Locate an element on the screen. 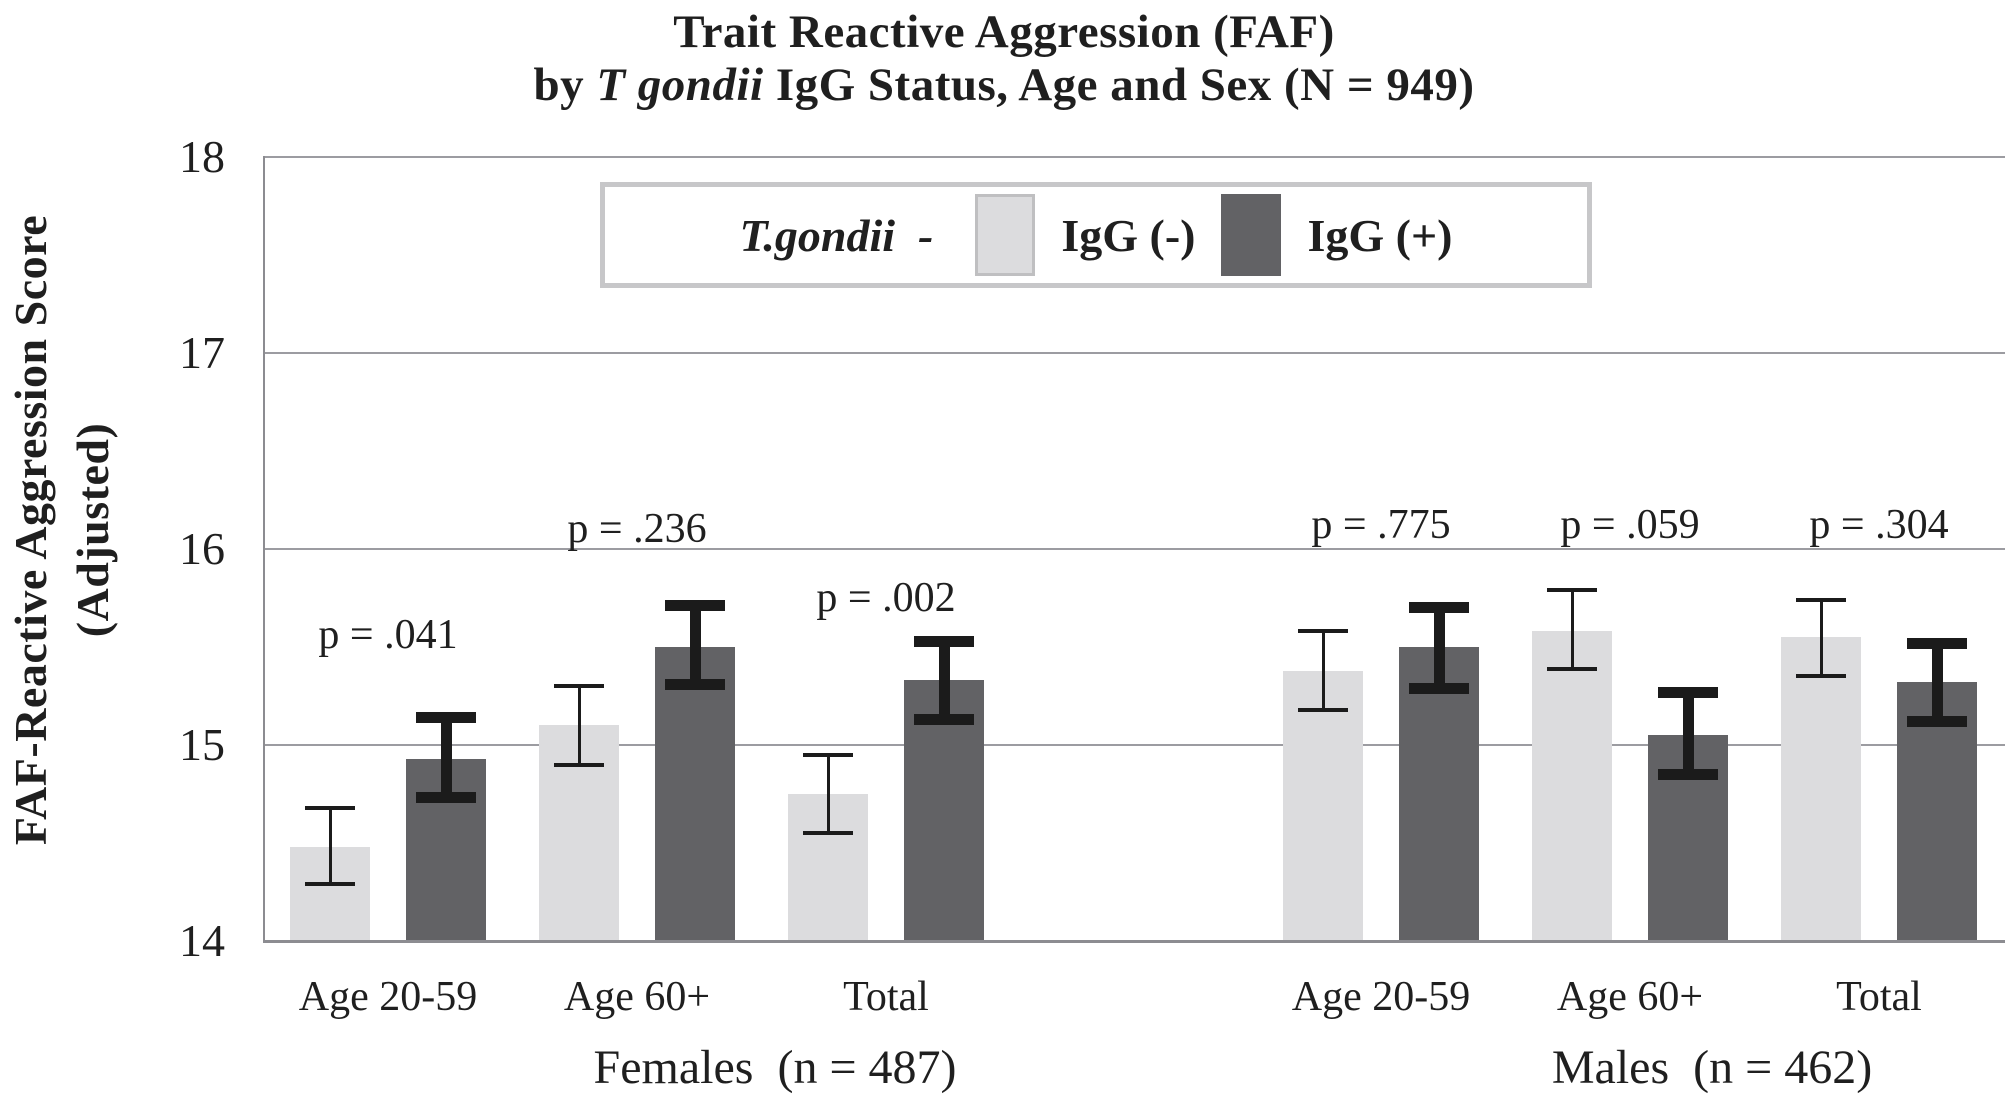  p-value-label: p = .059 is located at coordinates (1630, 525).